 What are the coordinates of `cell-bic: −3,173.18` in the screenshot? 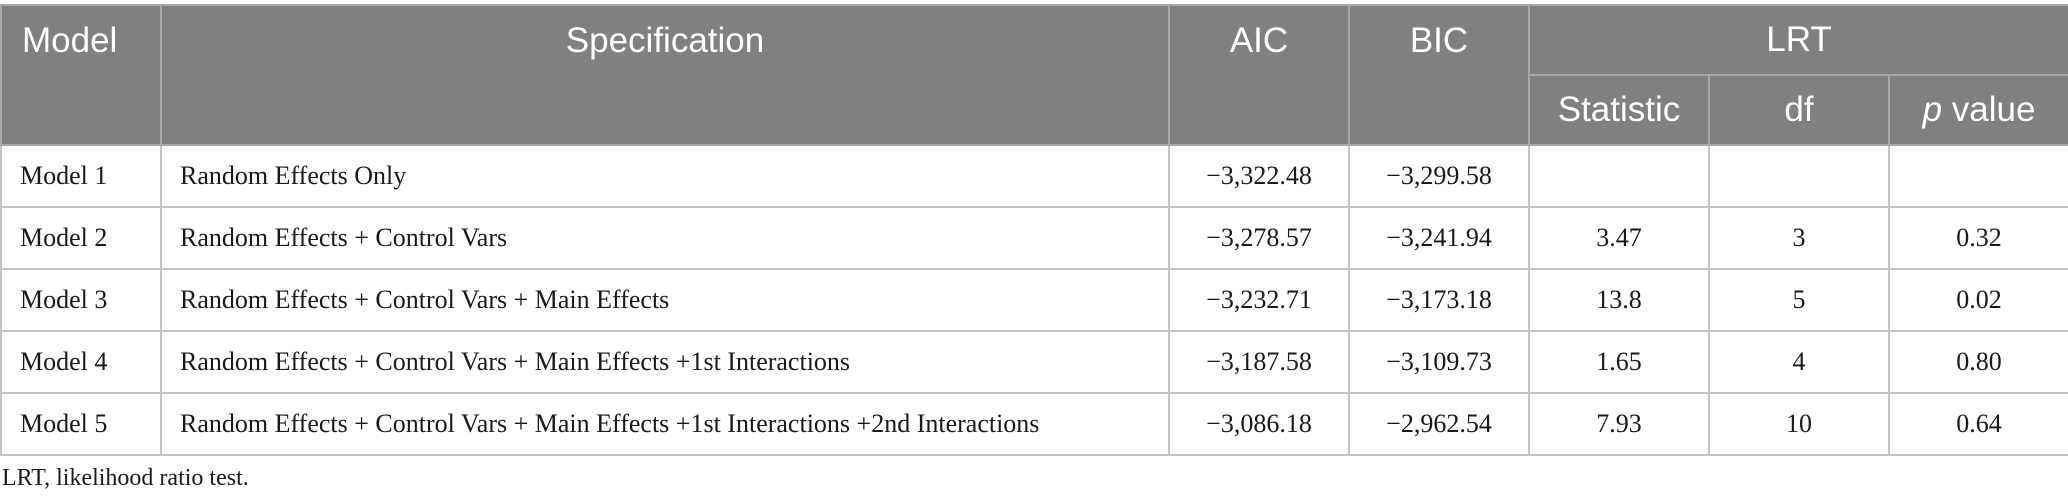 It's located at (1439, 300).